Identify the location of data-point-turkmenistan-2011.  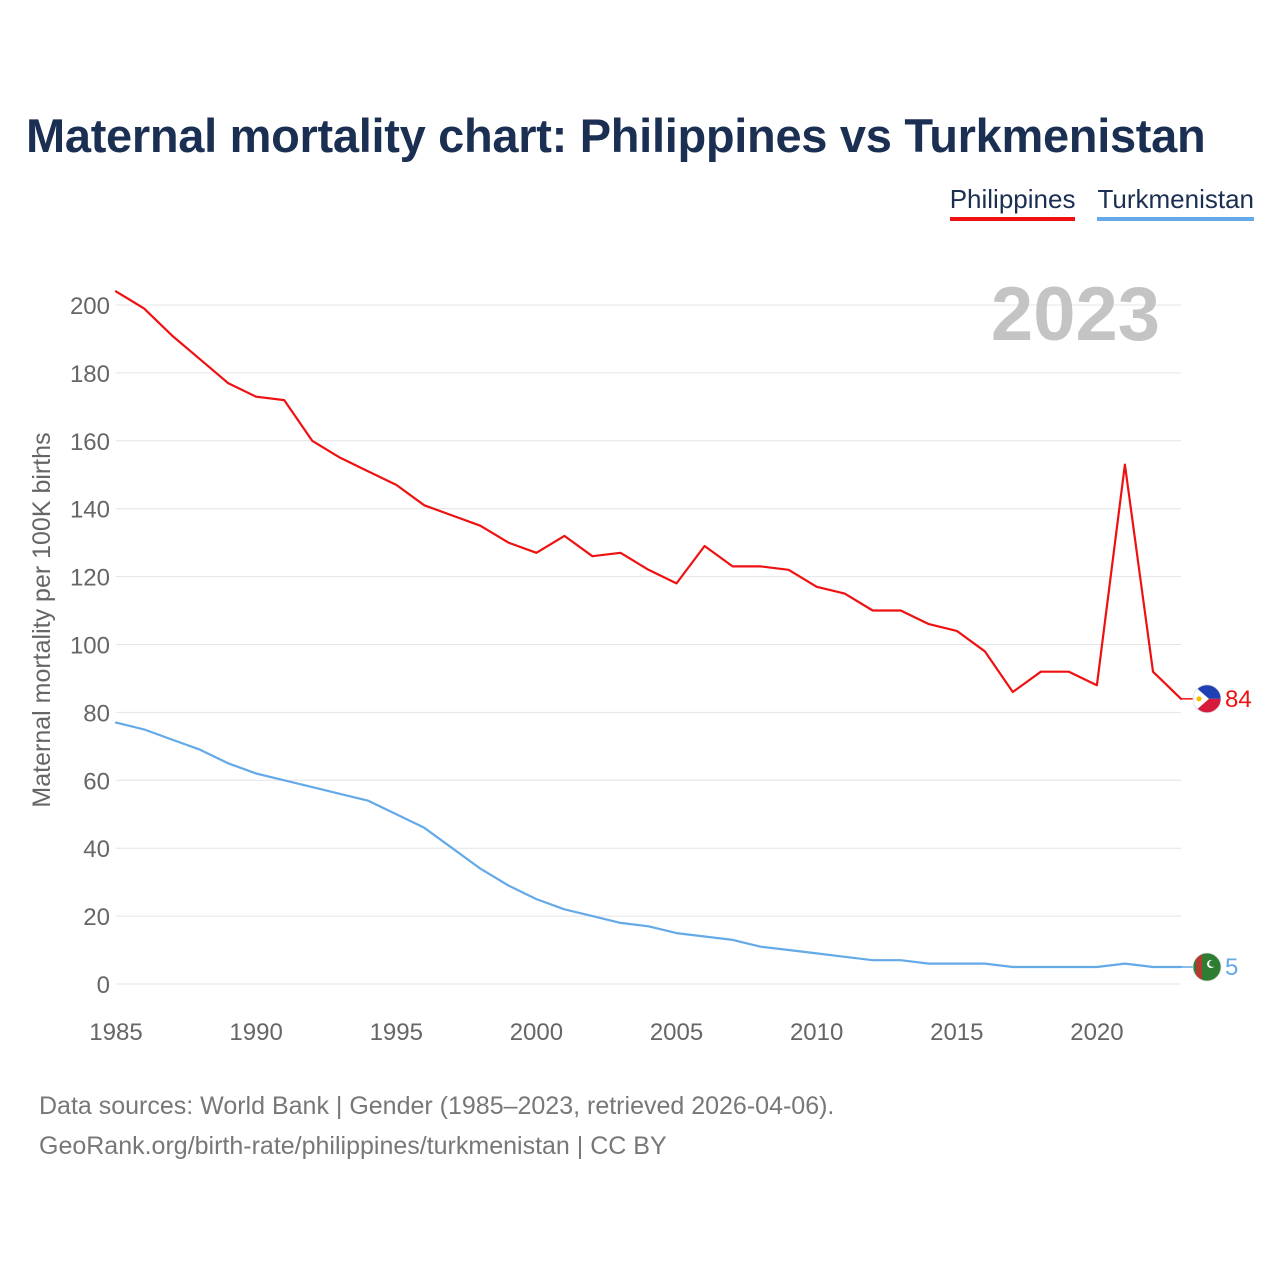
(845, 957).